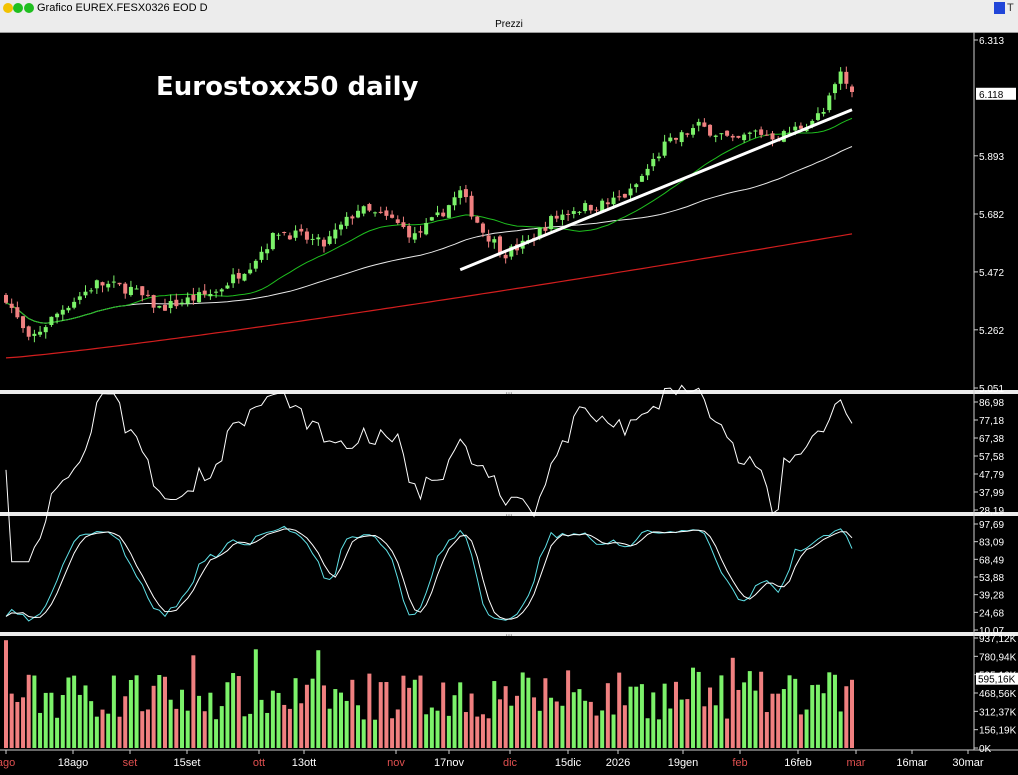  What do you see at coordinates (8, 8) in the screenshot?
I see `window-menu-icon` at bounding box center [8, 8].